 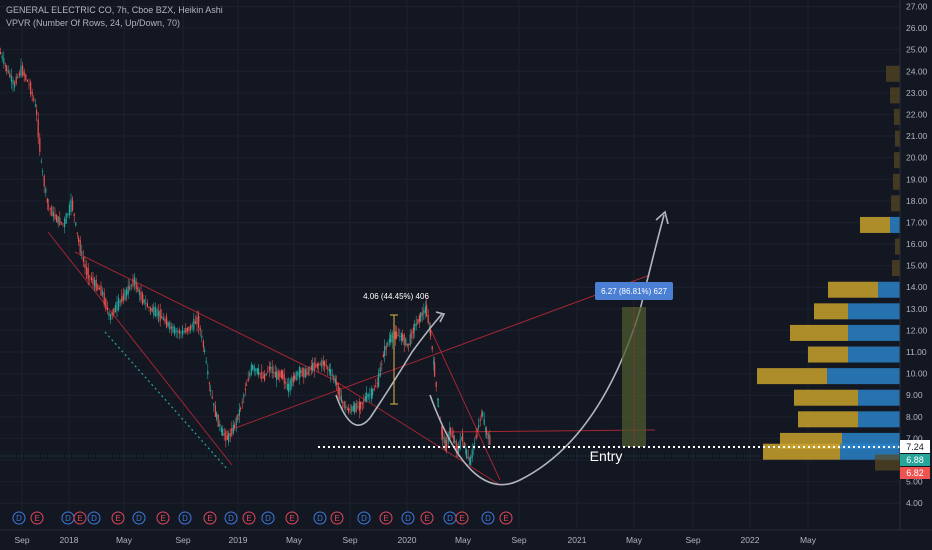 I want to click on time-tick-label: May, so click(x=634, y=540).